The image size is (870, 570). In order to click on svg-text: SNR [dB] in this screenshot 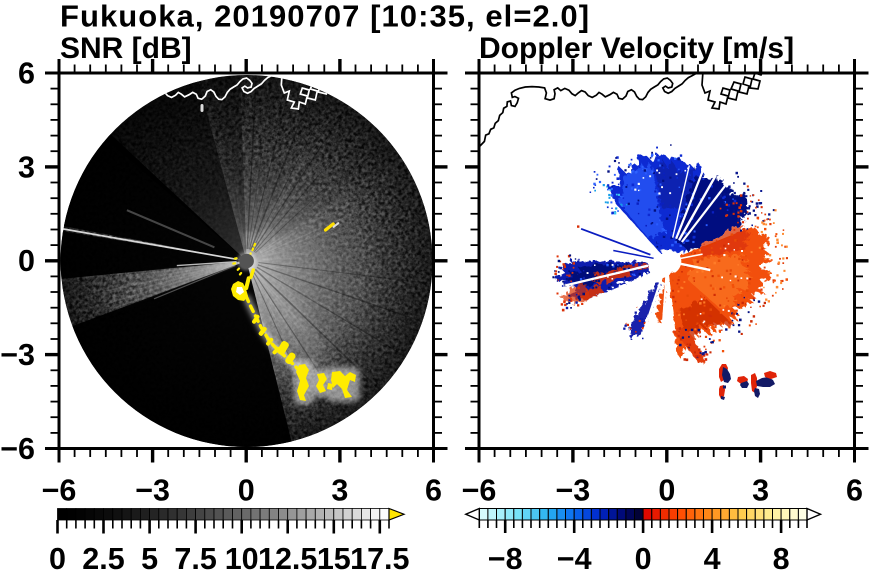, I will do `click(126, 48)`.